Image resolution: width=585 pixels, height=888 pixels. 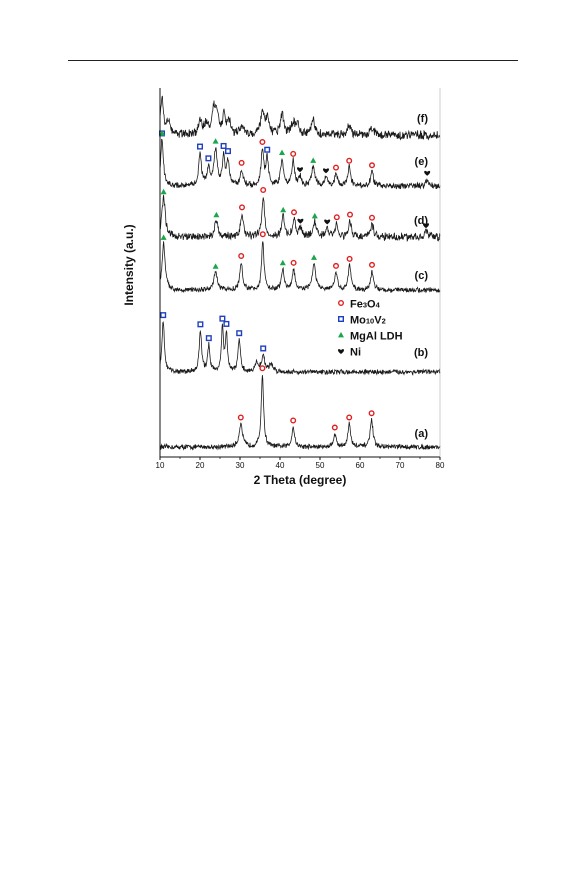 I want to click on x-tick-label: 20, so click(x=200, y=465).